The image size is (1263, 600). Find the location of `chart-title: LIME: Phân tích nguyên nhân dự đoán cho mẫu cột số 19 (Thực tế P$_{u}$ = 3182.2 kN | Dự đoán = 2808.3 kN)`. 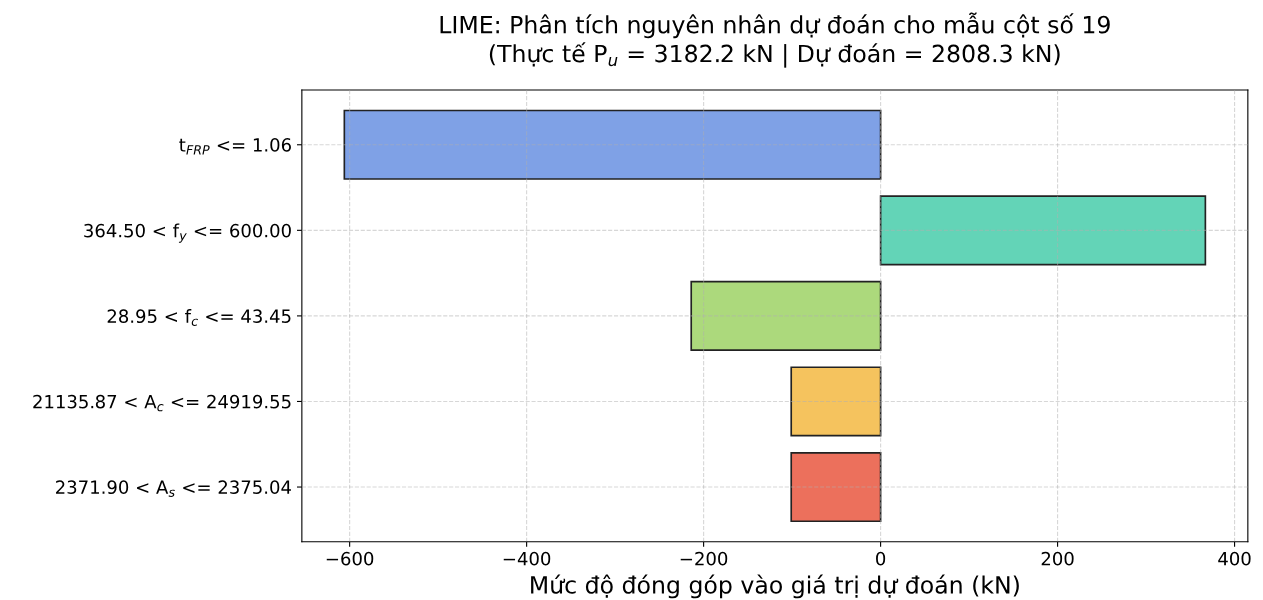

chart-title: LIME: Phân tích nguyên nhân dự đoán cho mẫu cột số 19 (Thực tế P$_{u}$ = 3182.2 kN | Dự đoán = 2808.3 kN) is located at coordinates (775, 40).